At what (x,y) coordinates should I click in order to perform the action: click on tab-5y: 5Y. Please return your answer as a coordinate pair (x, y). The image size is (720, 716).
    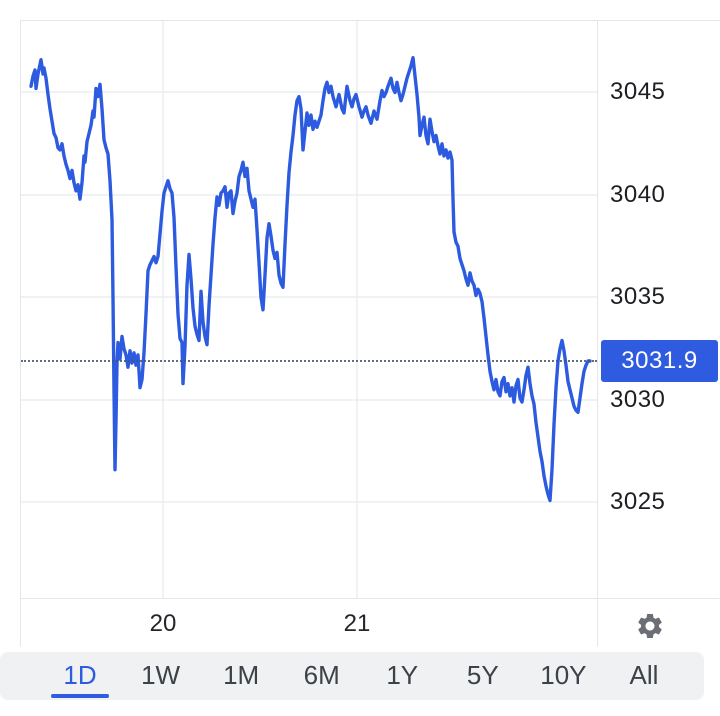
    Looking at the image, I should click on (483, 676).